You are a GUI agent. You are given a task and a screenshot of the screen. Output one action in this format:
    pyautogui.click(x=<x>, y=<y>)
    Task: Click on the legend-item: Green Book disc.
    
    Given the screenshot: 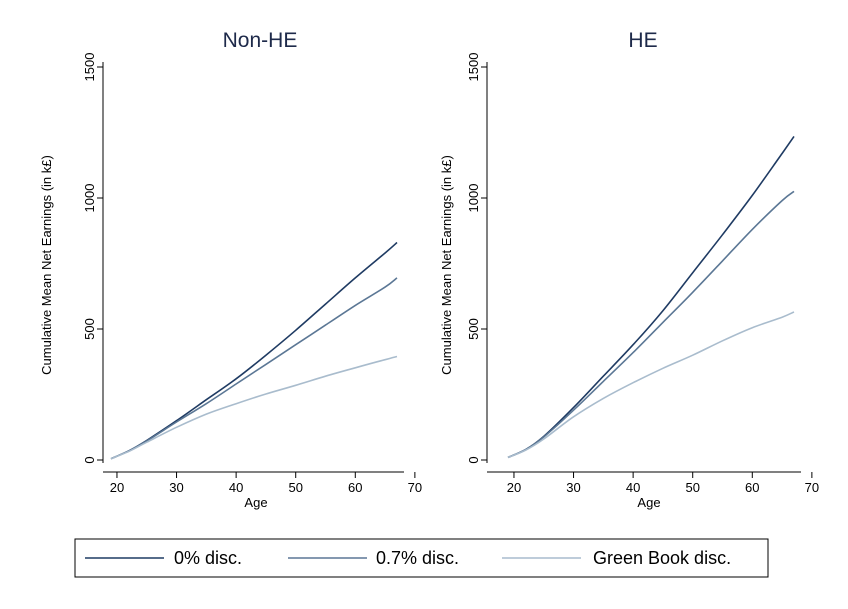 What is the action you would take?
    pyautogui.click(x=616, y=558)
    